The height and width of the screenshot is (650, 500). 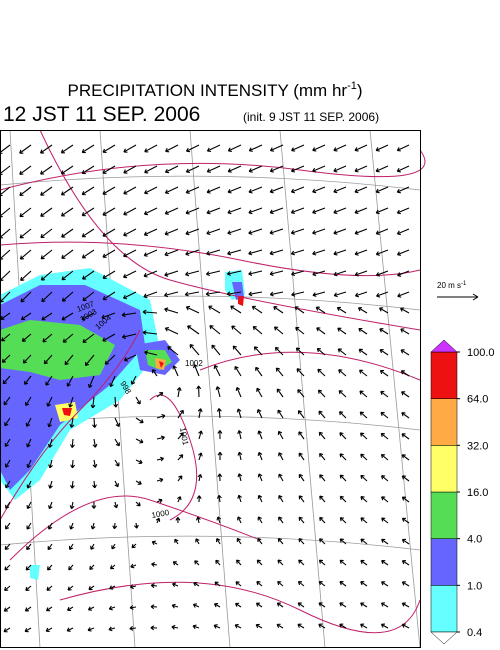 I want to click on colorbar-under, so click(x=444, y=638).